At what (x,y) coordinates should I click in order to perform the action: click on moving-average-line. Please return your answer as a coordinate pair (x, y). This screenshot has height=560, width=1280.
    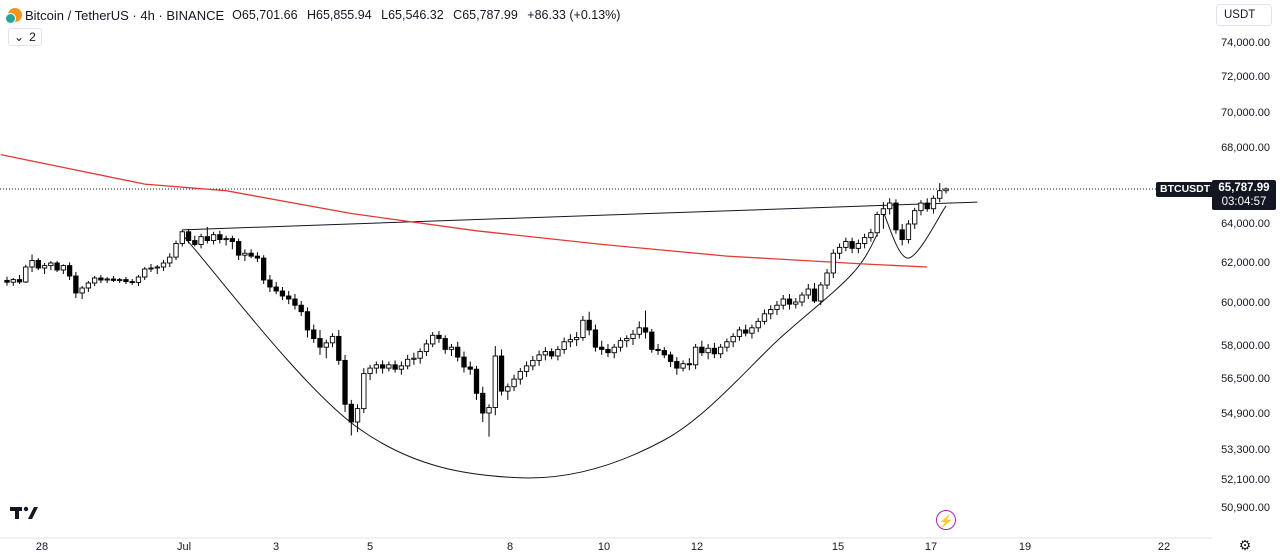
    Looking at the image, I should click on (464, 210).